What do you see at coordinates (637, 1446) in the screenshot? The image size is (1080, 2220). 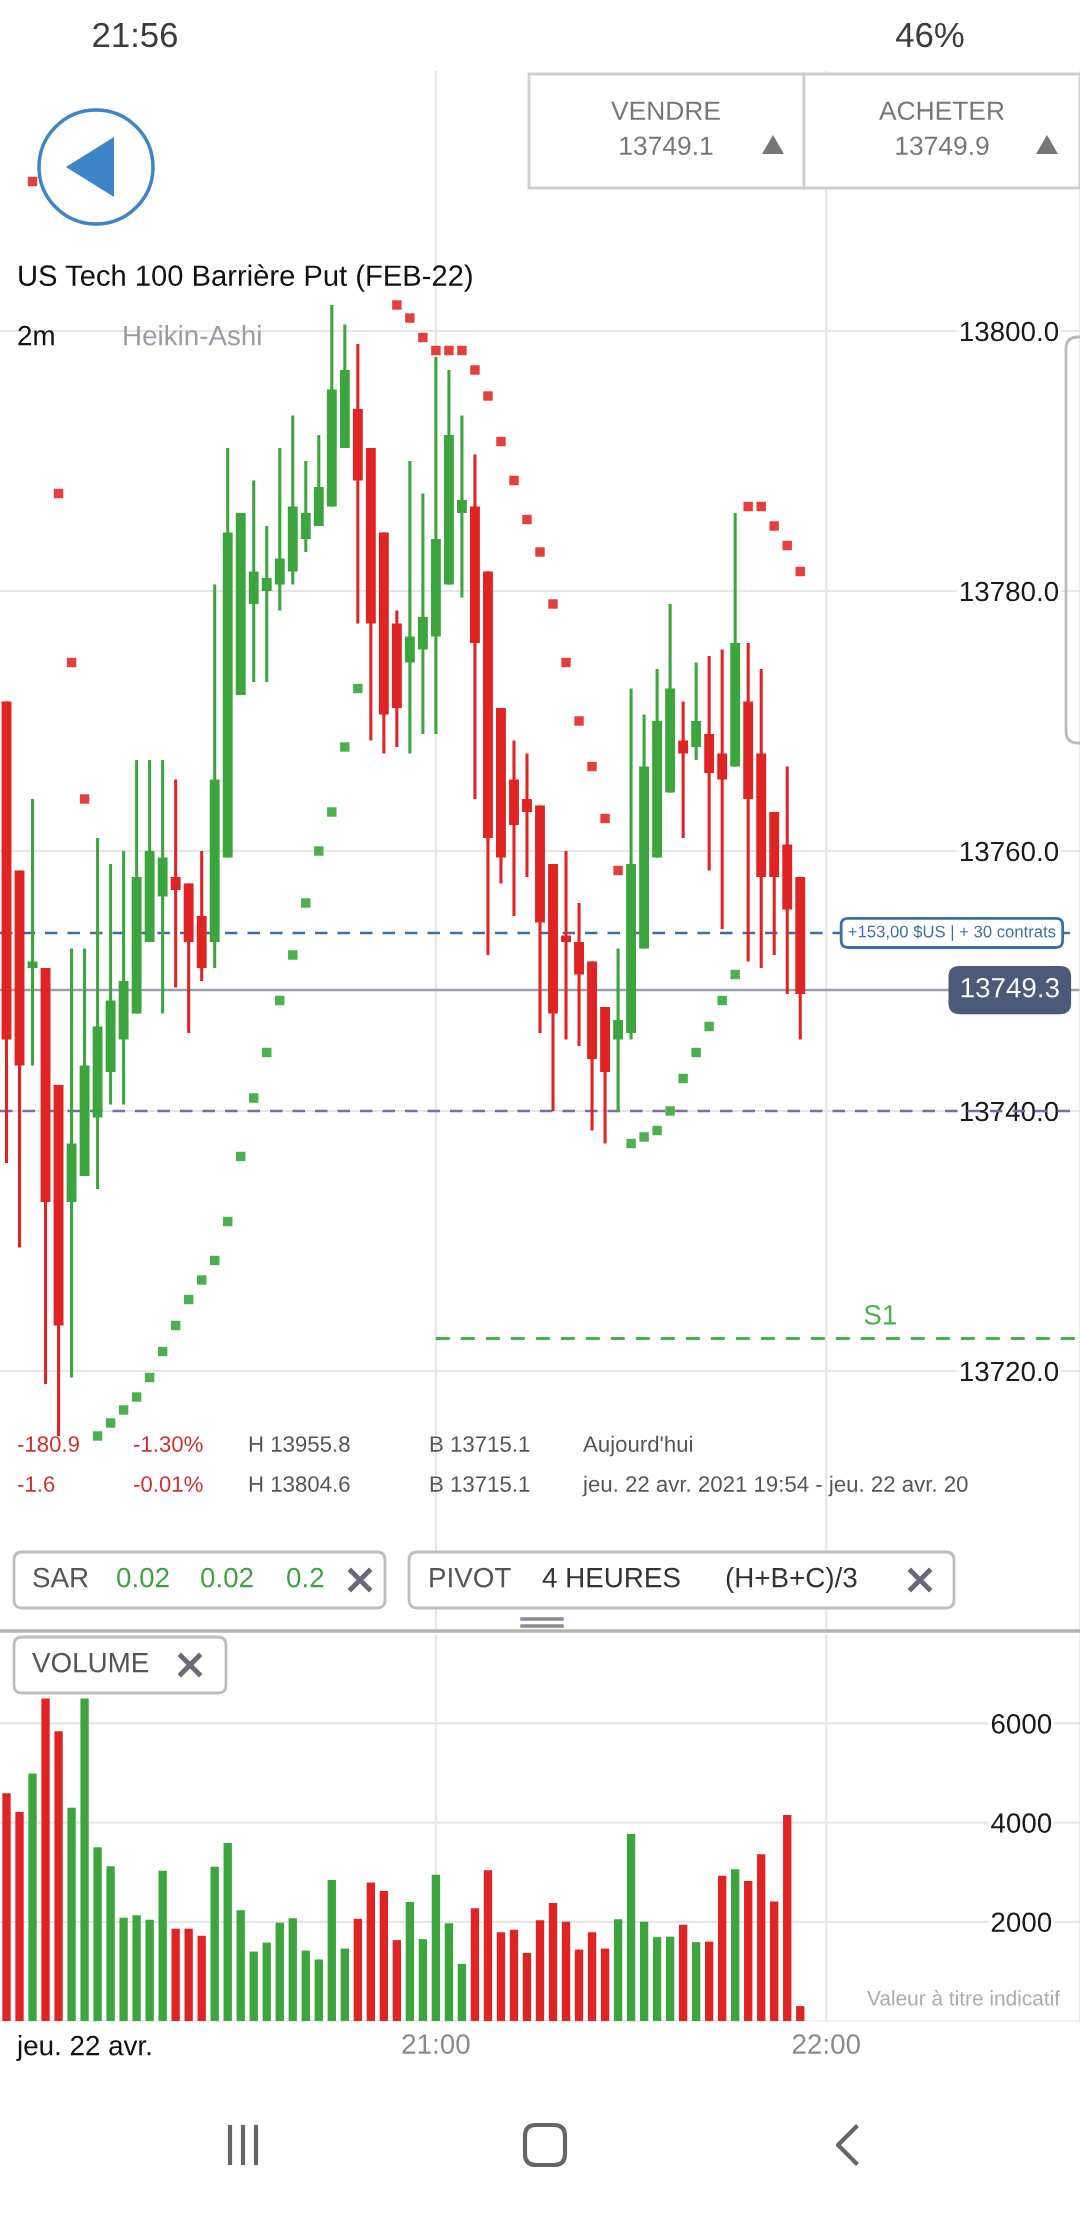 I see `annotation: Aujourd'hui` at bounding box center [637, 1446].